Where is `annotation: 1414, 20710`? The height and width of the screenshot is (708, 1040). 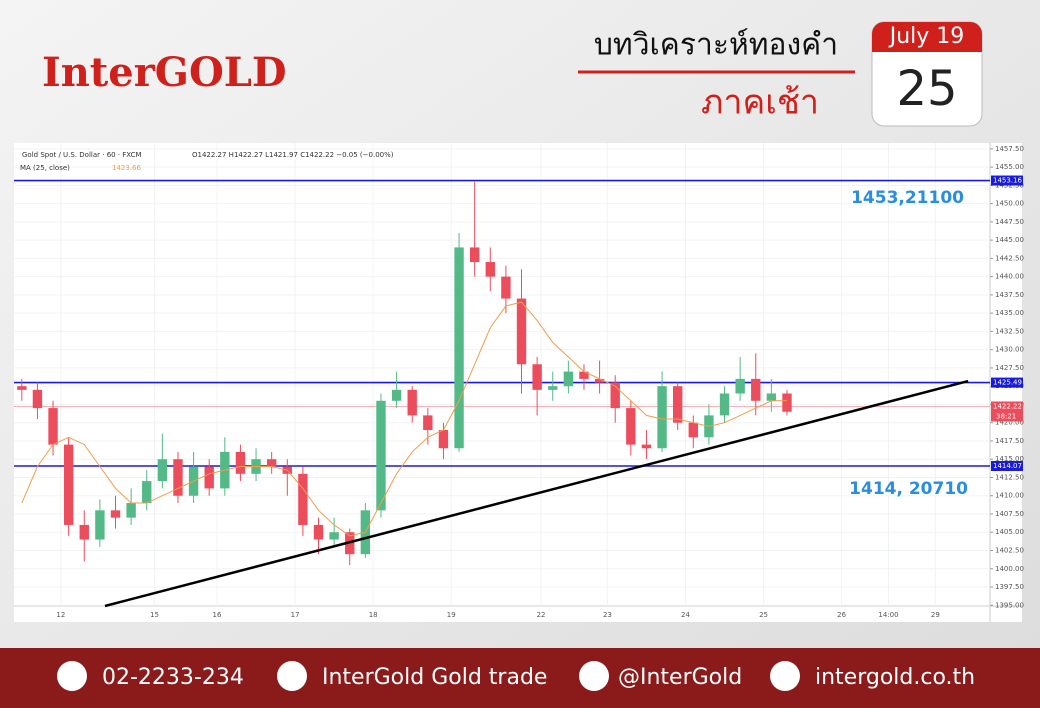 annotation: 1414, 20710 is located at coordinates (908, 489).